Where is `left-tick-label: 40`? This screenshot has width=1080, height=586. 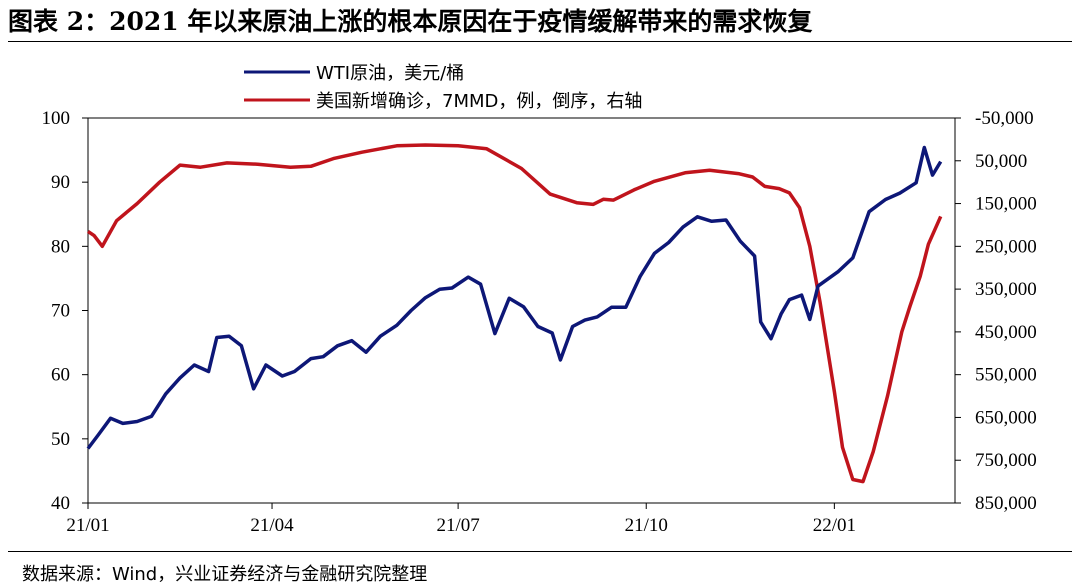 left-tick-label: 40 is located at coordinates (60, 503).